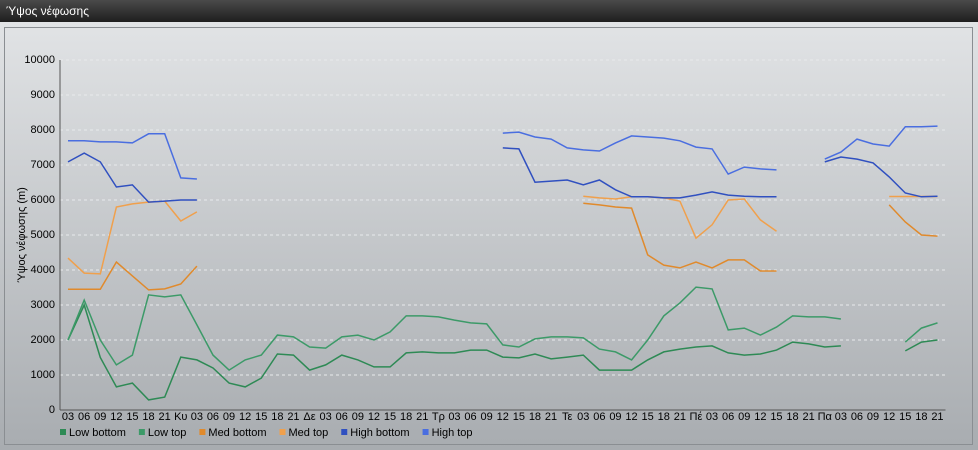 This screenshot has width=978, height=450. Describe the element at coordinates (43, 375) in the screenshot. I see `y-tick-label: 1000` at that location.